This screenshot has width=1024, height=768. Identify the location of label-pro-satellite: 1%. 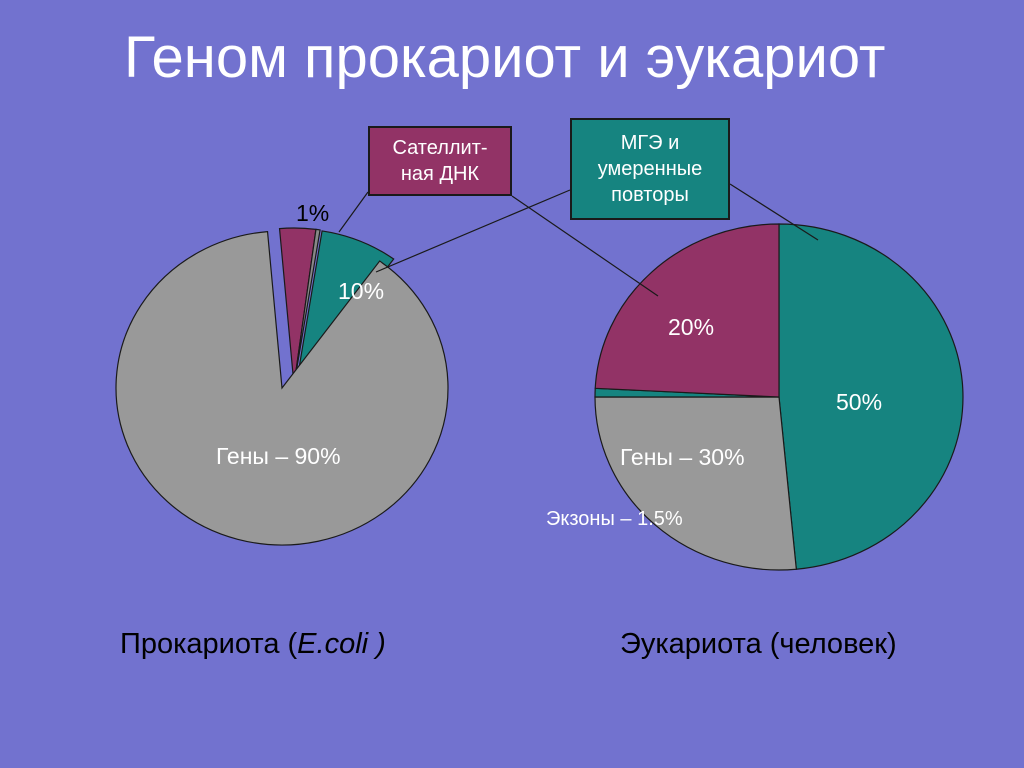
(313, 213).